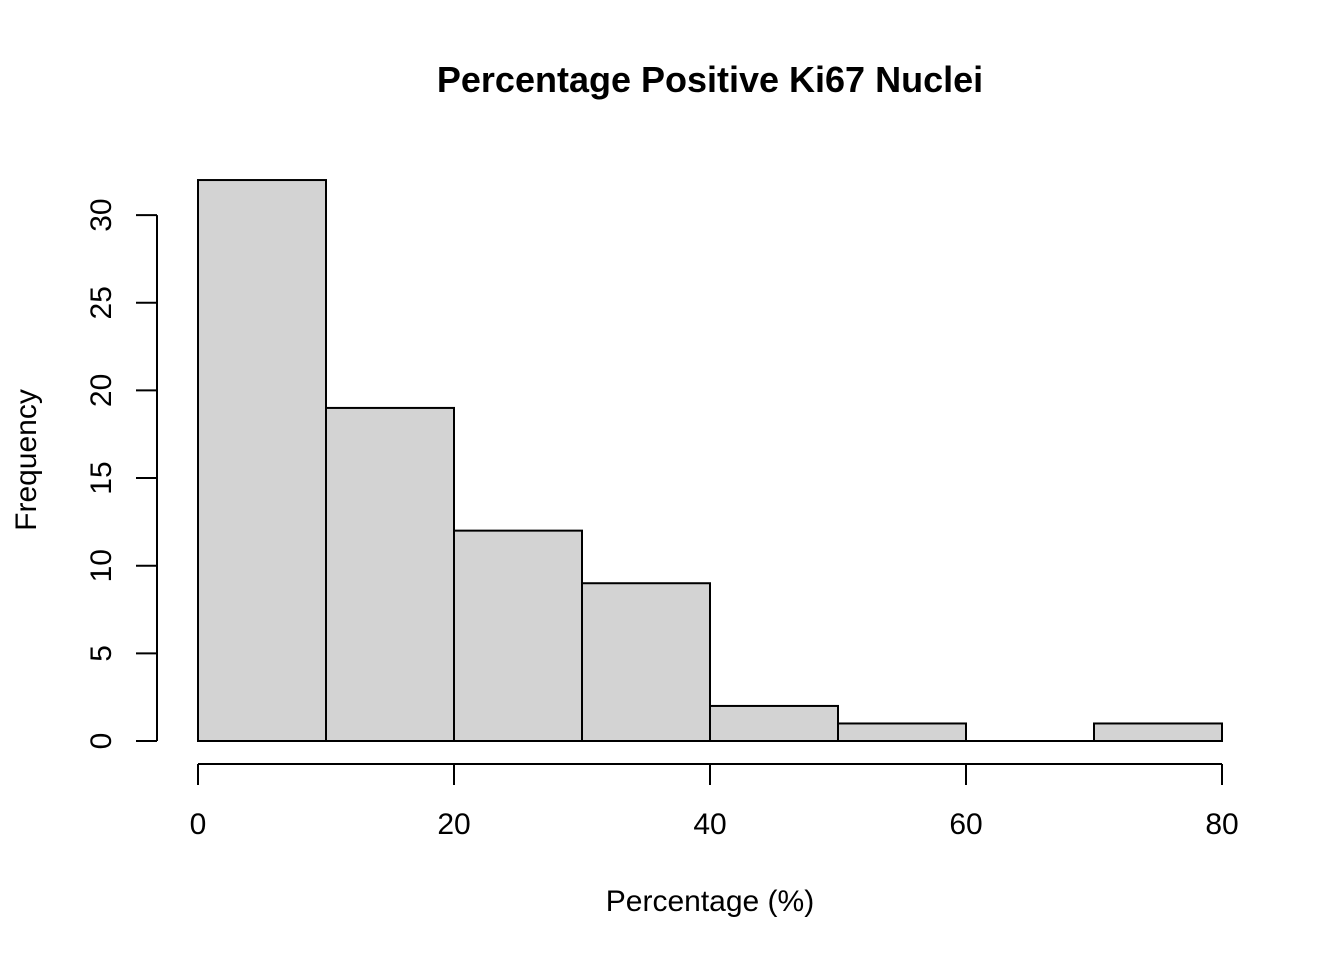 The image size is (1344, 960). Describe the element at coordinates (101, 477) in the screenshot. I see `y-tick-label-15: 15` at that location.